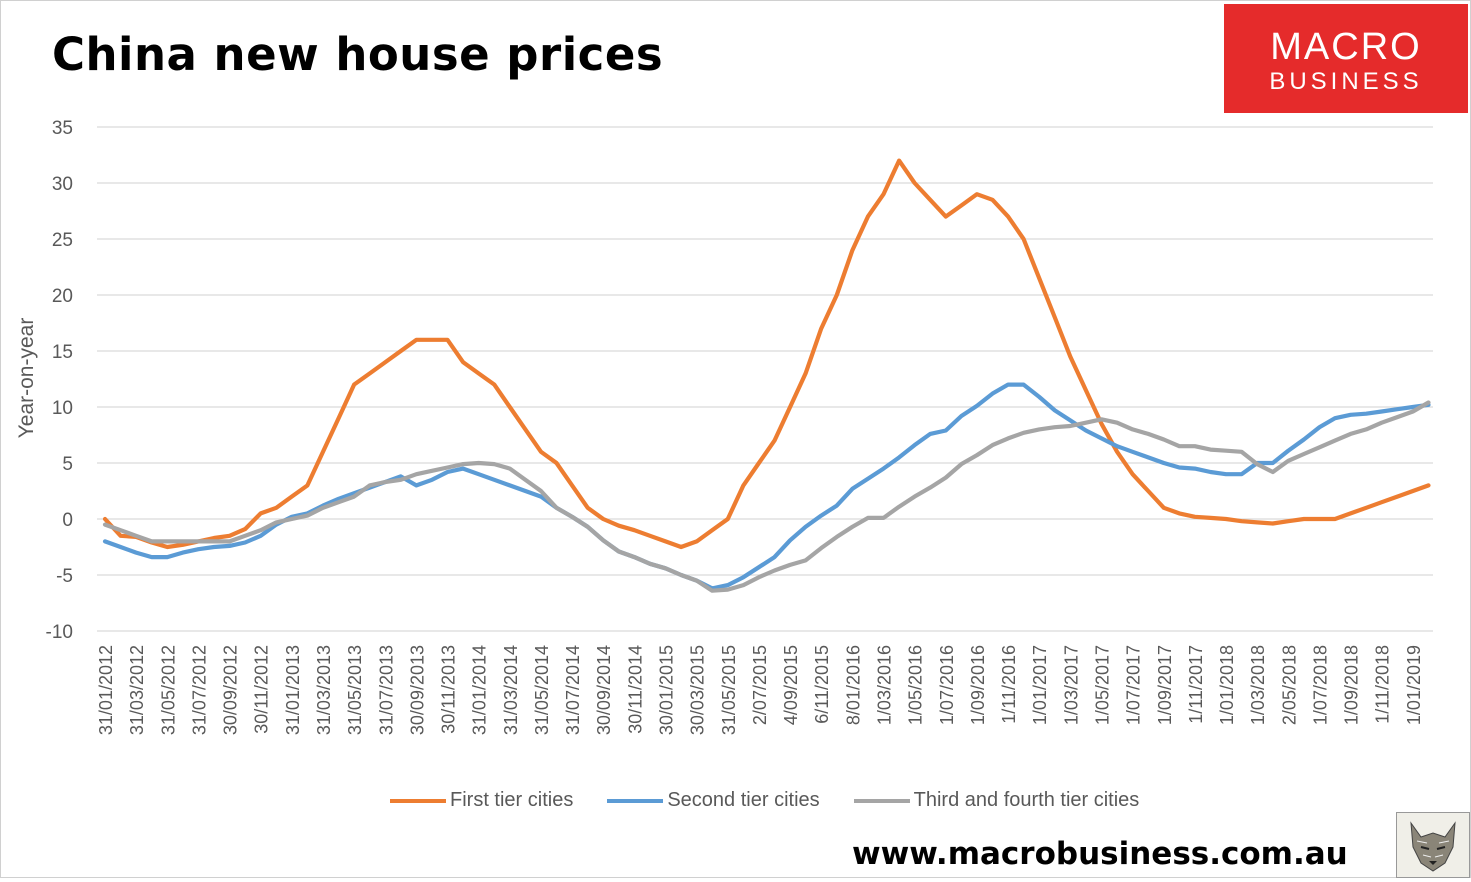  I want to click on x-tick-label: 31/03/2012, so click(137, 690).